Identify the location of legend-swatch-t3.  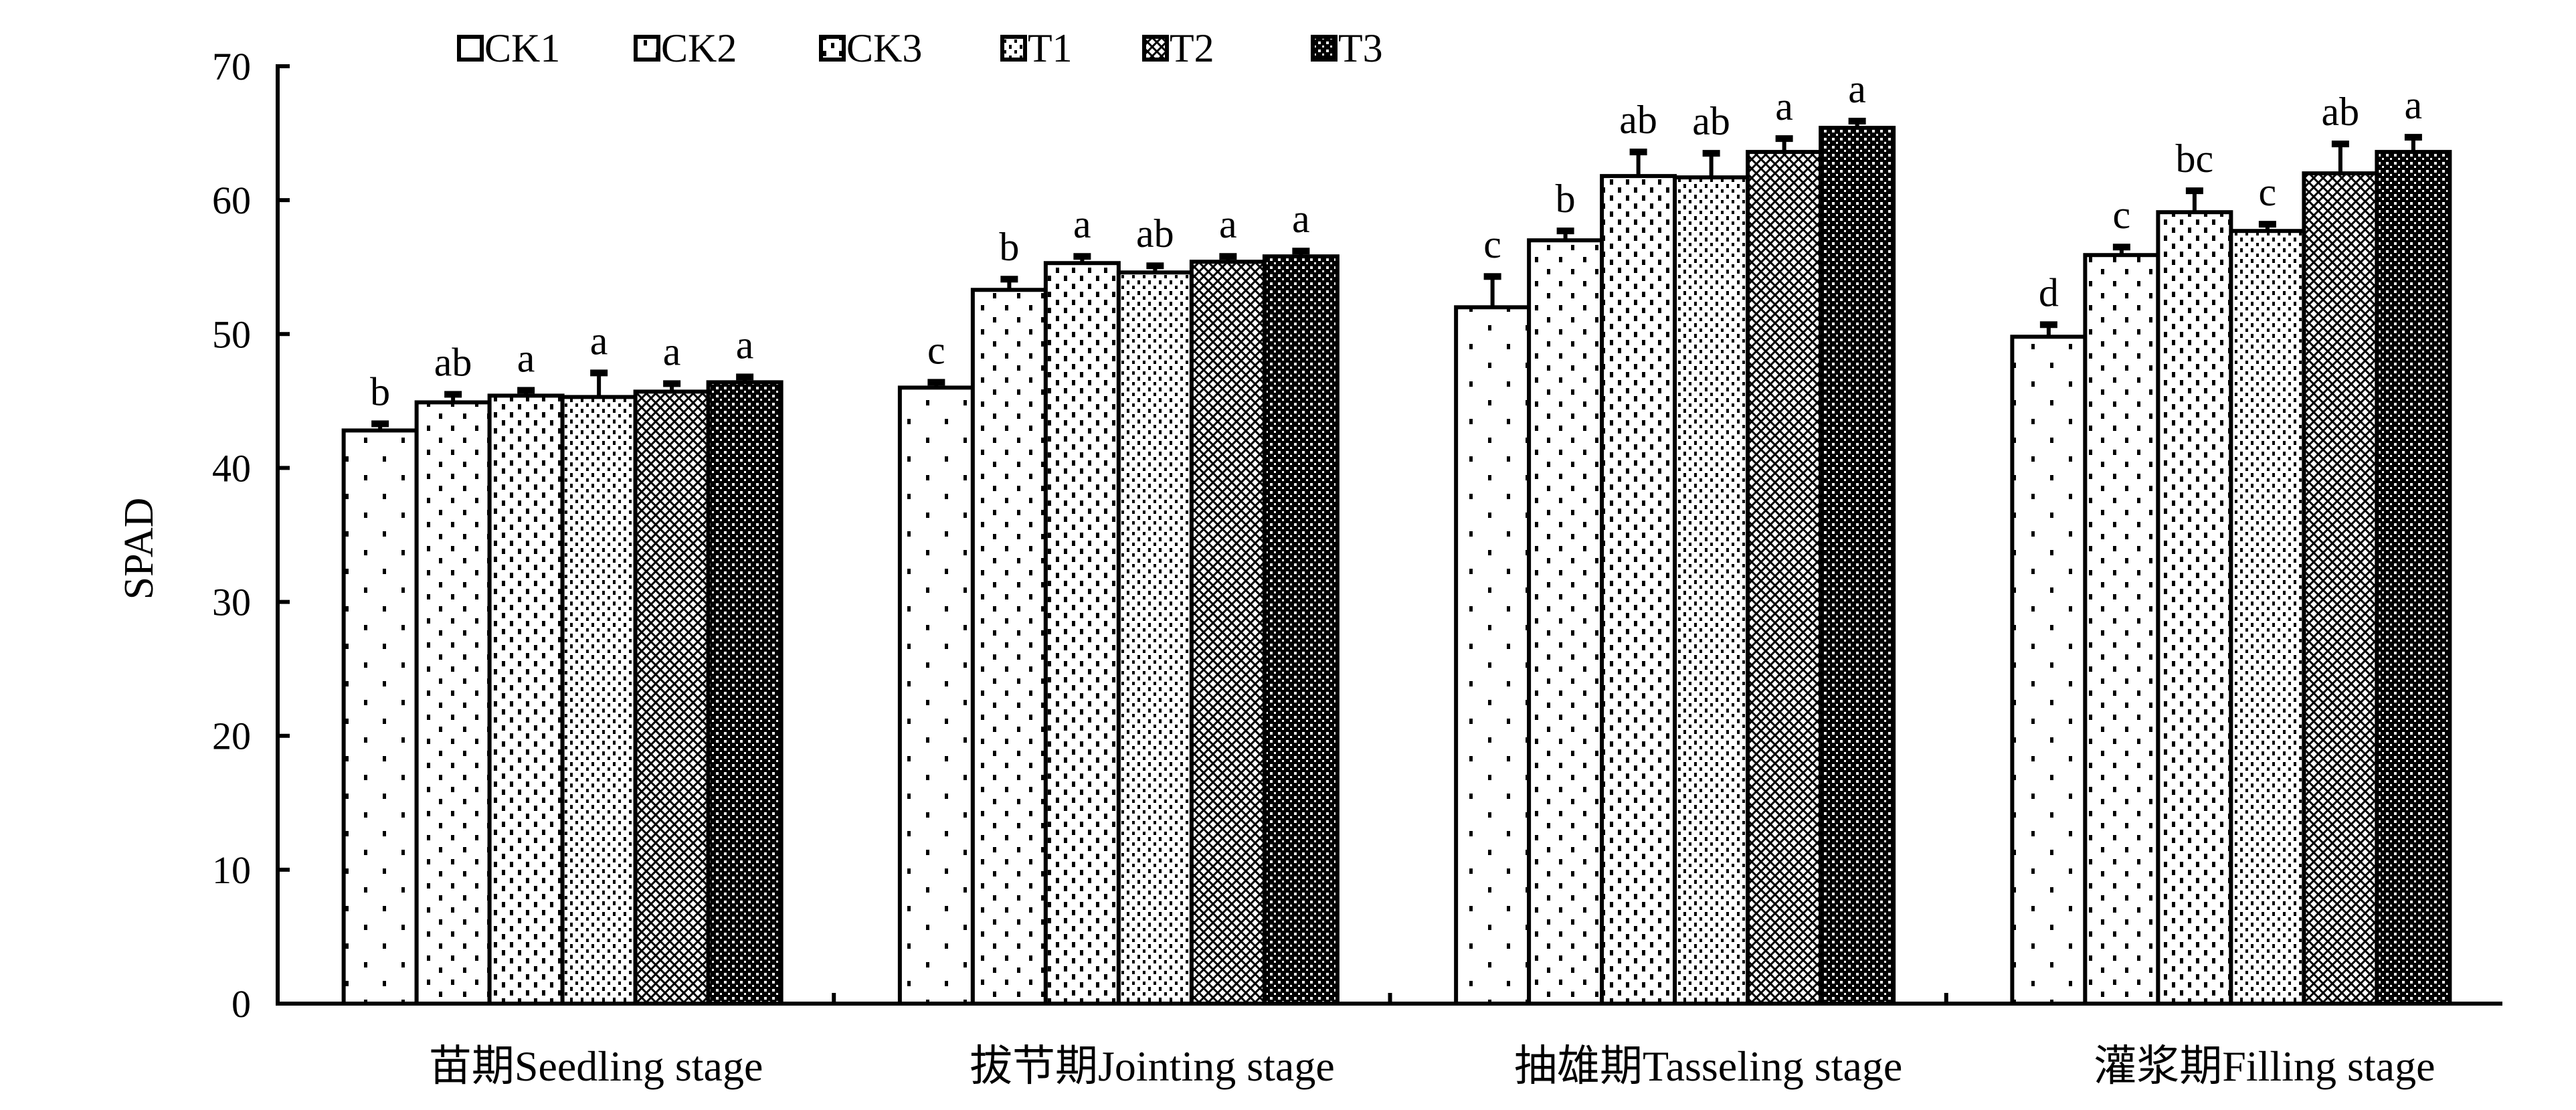
(1324, 48).